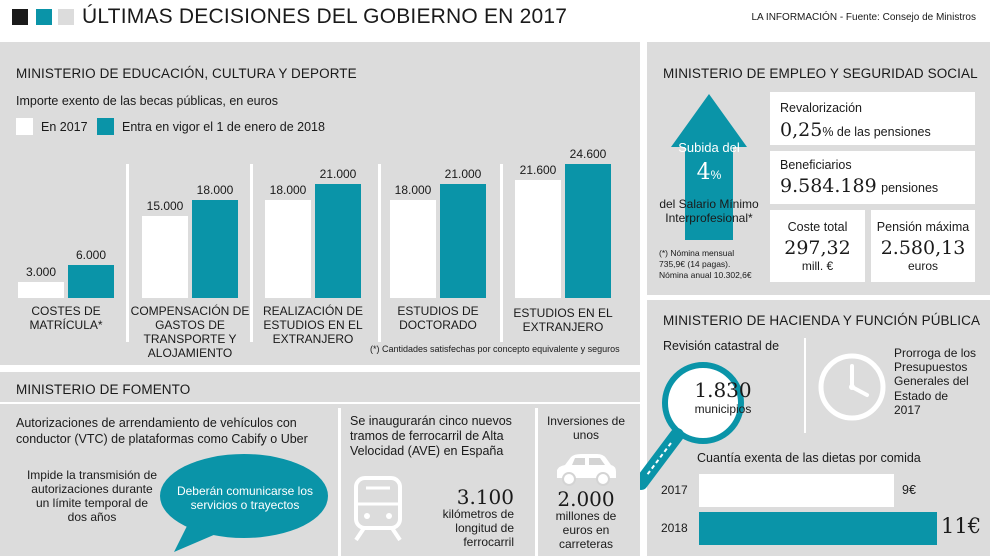  I want to click on max-unit: euros, so click(923, 266).